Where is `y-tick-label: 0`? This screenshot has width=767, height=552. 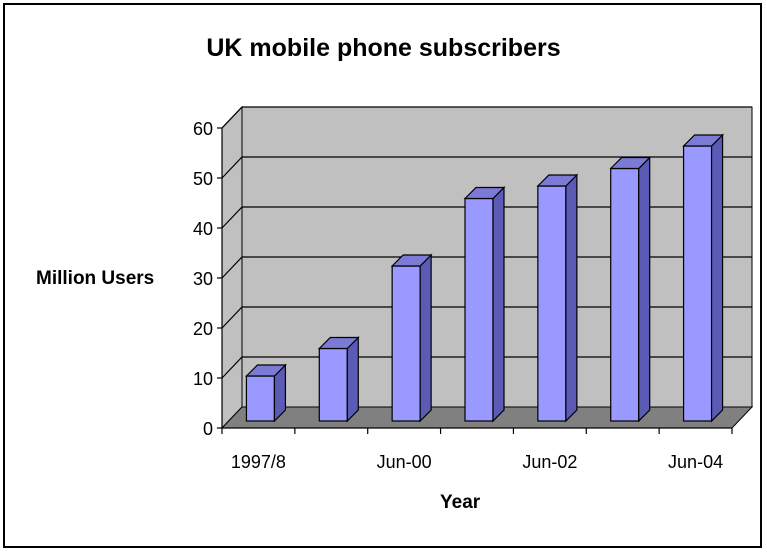
y-tick-label: 0 is located at coordinates (208, 429).